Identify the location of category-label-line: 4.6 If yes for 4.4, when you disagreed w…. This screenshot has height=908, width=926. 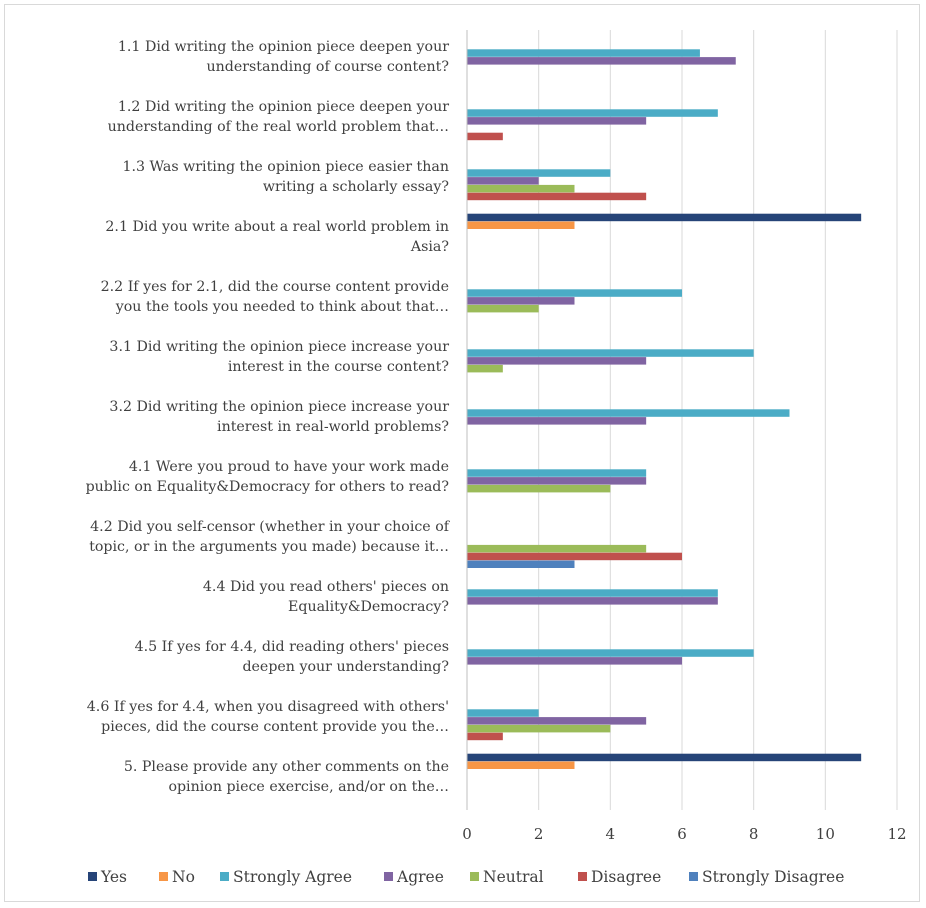
(268, 707).